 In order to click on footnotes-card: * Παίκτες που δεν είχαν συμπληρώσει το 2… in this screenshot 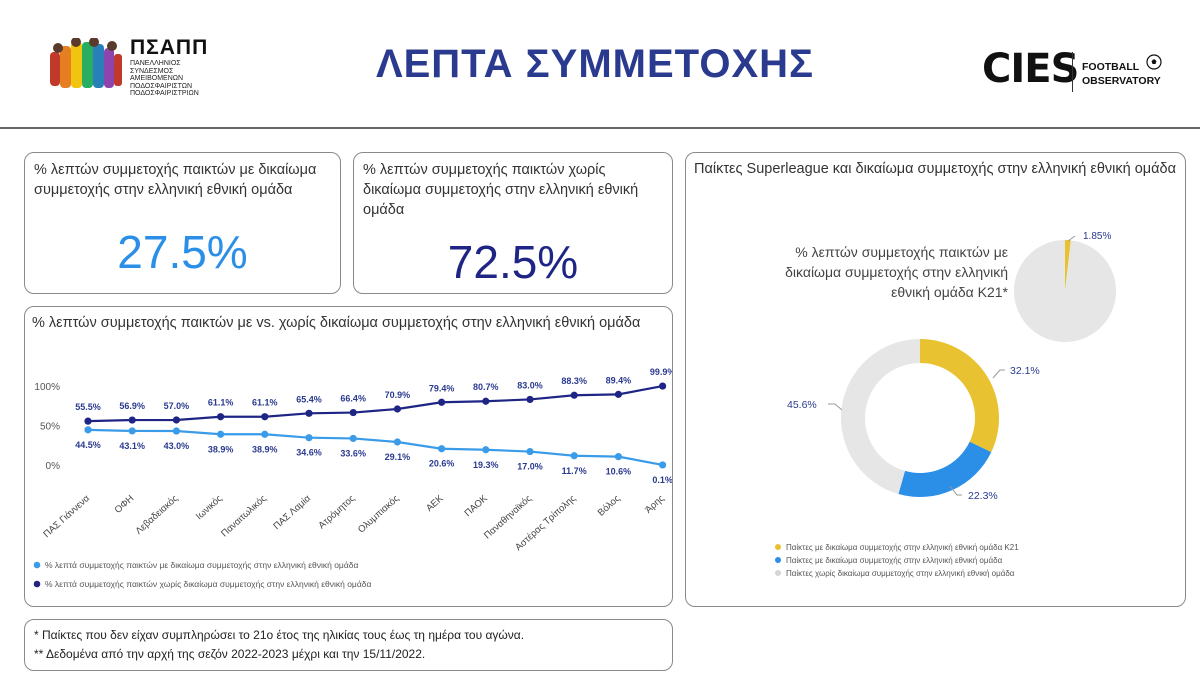, I will do `click(348, 645)`.